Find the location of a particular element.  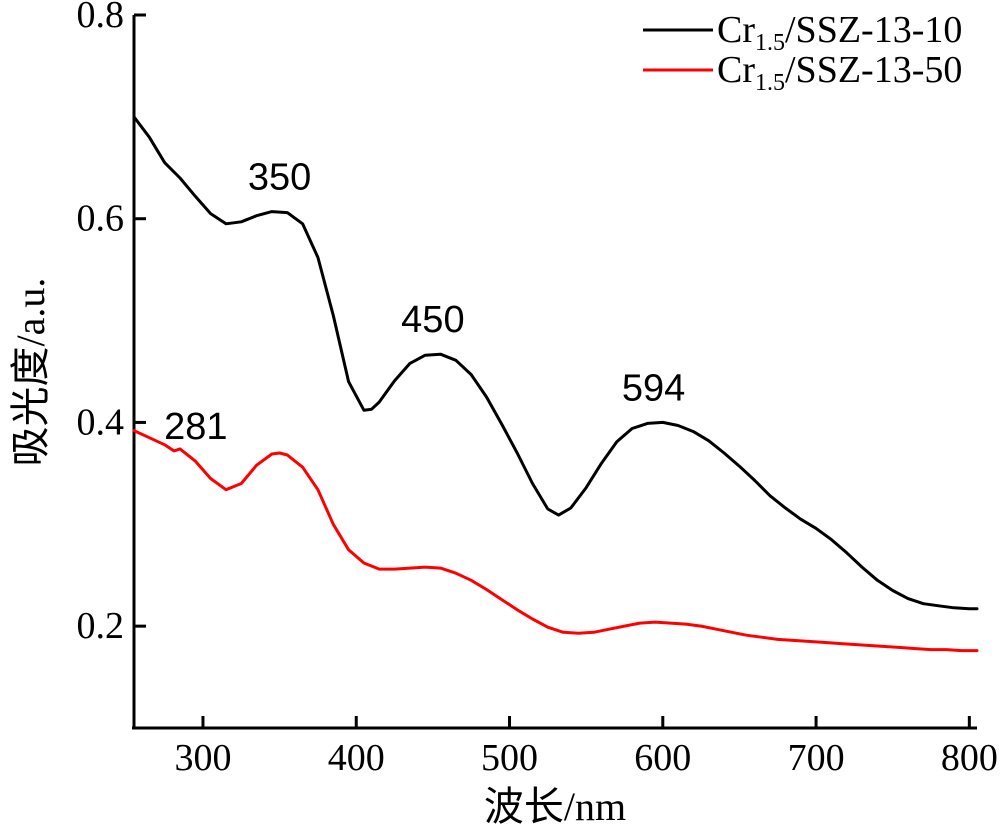

legend-label: Cr1.5/SSZ-13-10 is located at coordinates (839, 32).